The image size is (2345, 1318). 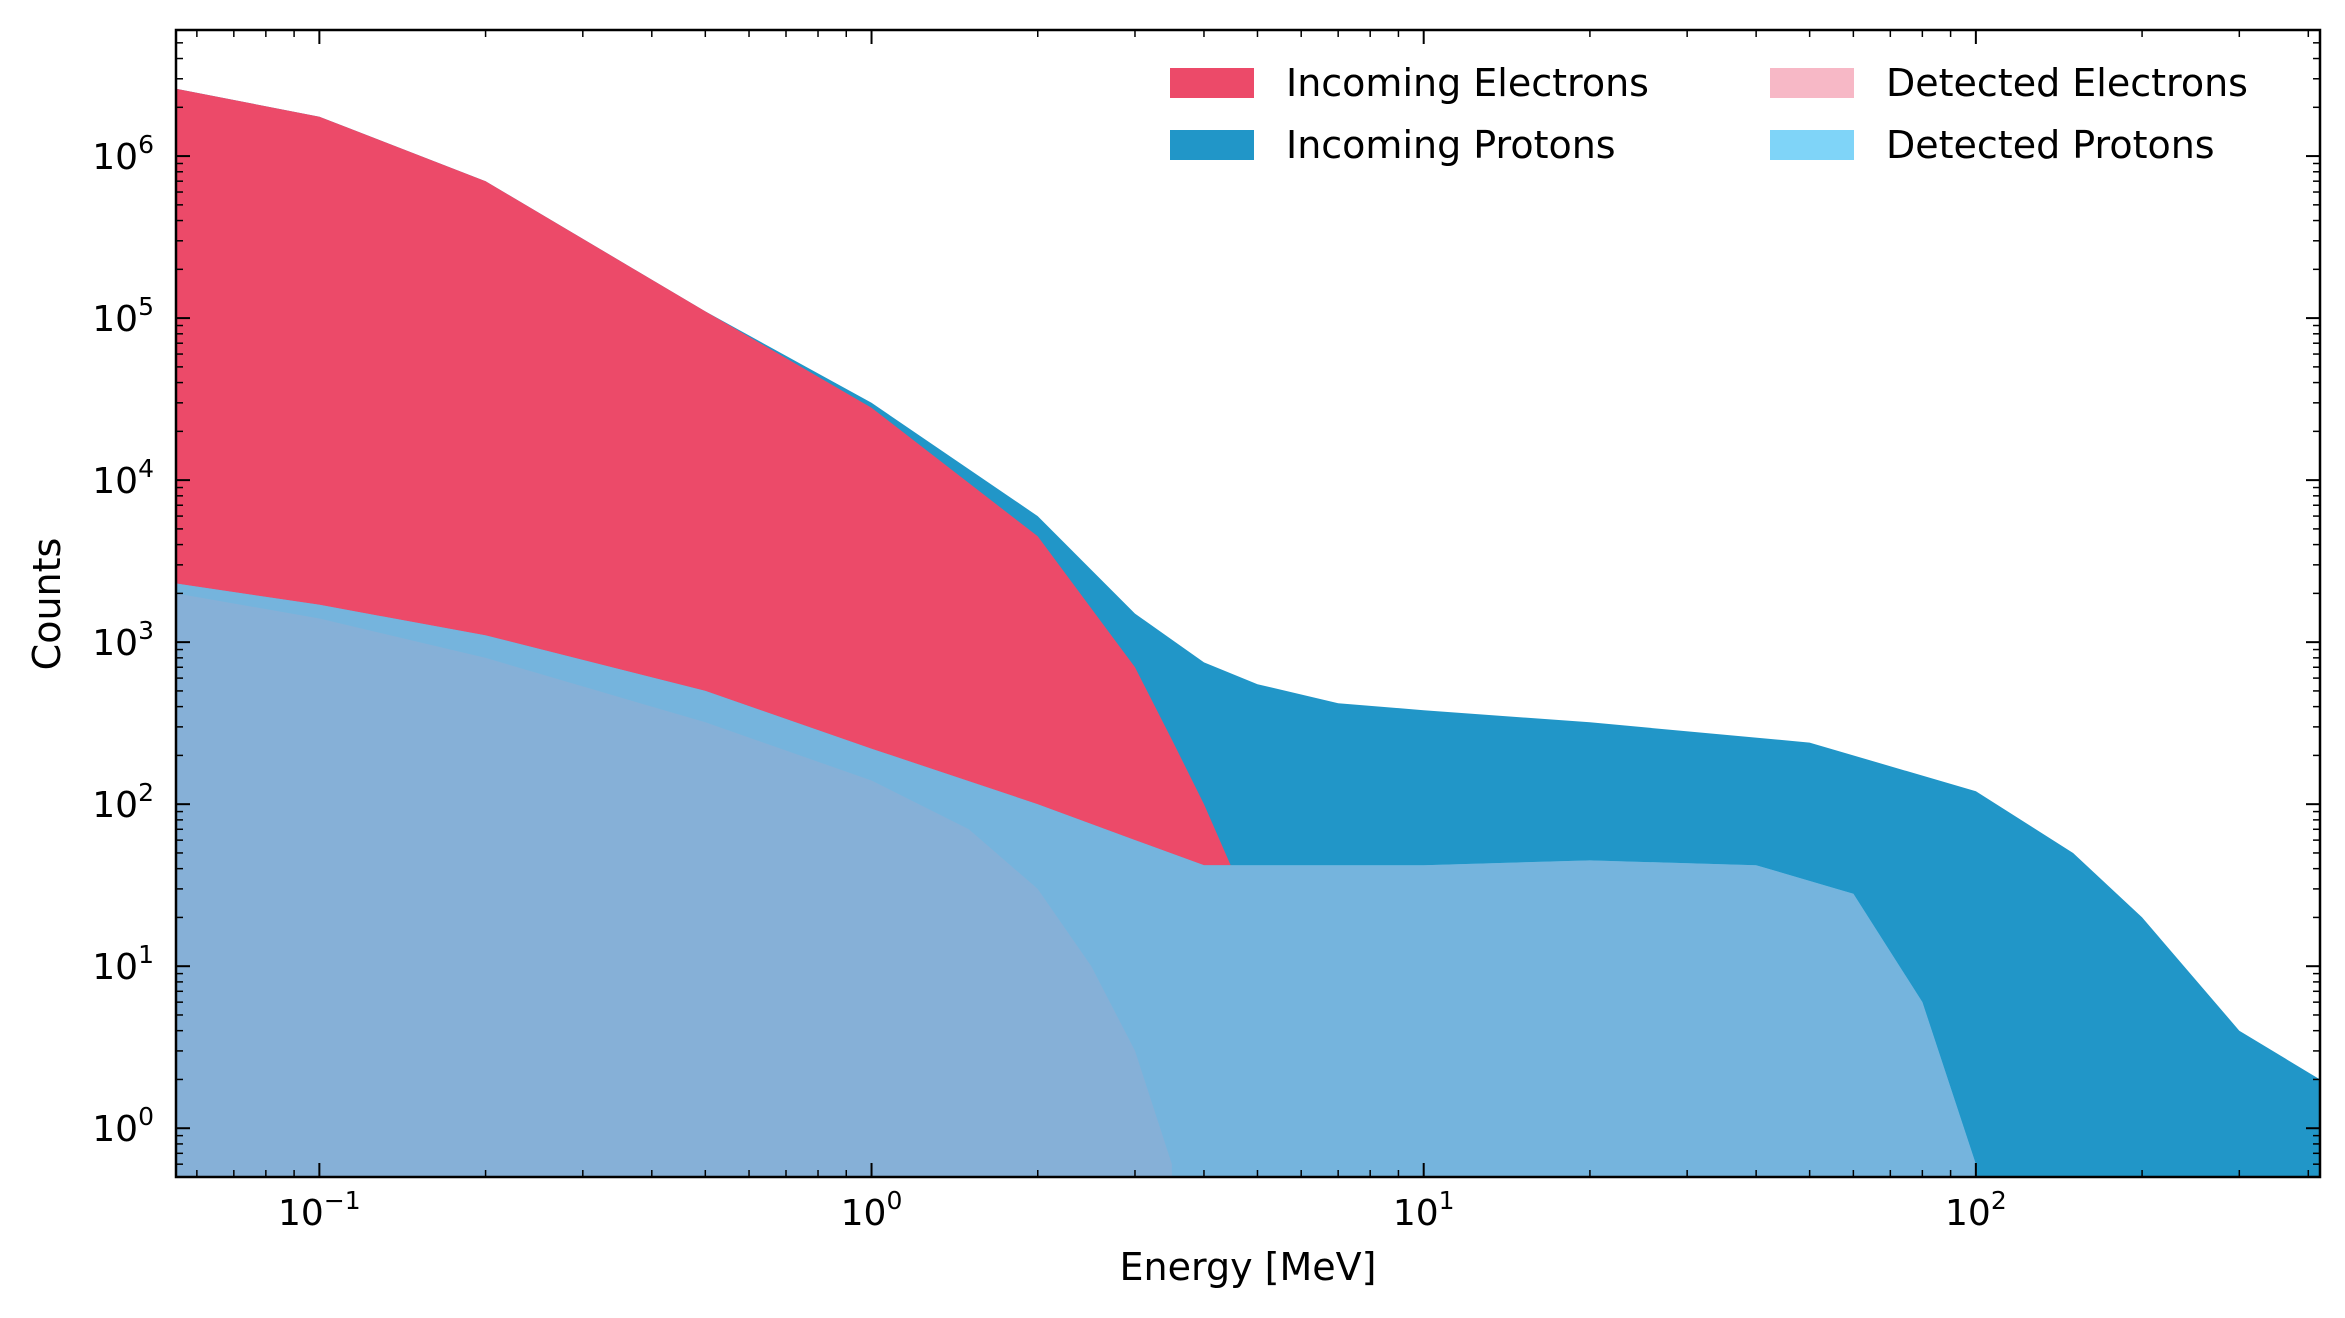 I want to click on x-tick-label: 10⁰, so click(x=872, y=1210).